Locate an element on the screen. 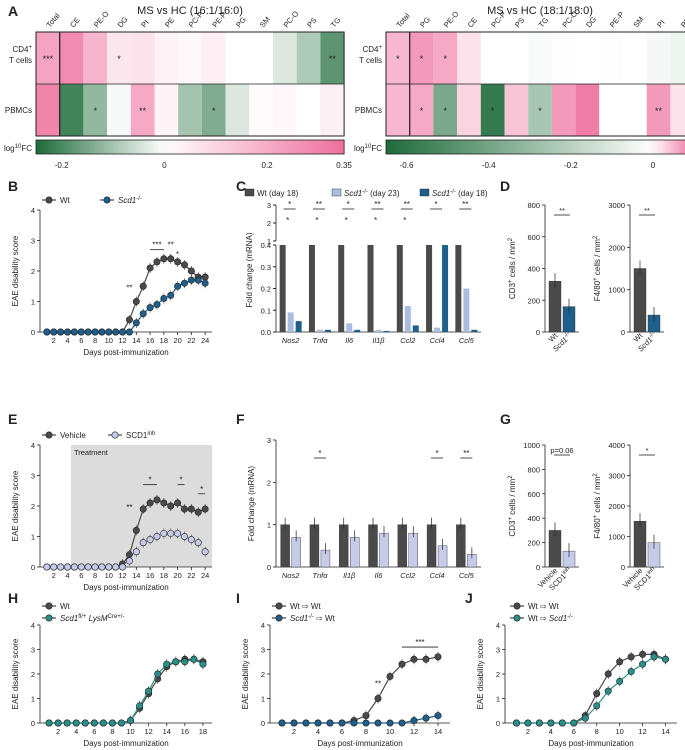  x-axis-title: Days post-immunization is located at coordinates (125, 587).